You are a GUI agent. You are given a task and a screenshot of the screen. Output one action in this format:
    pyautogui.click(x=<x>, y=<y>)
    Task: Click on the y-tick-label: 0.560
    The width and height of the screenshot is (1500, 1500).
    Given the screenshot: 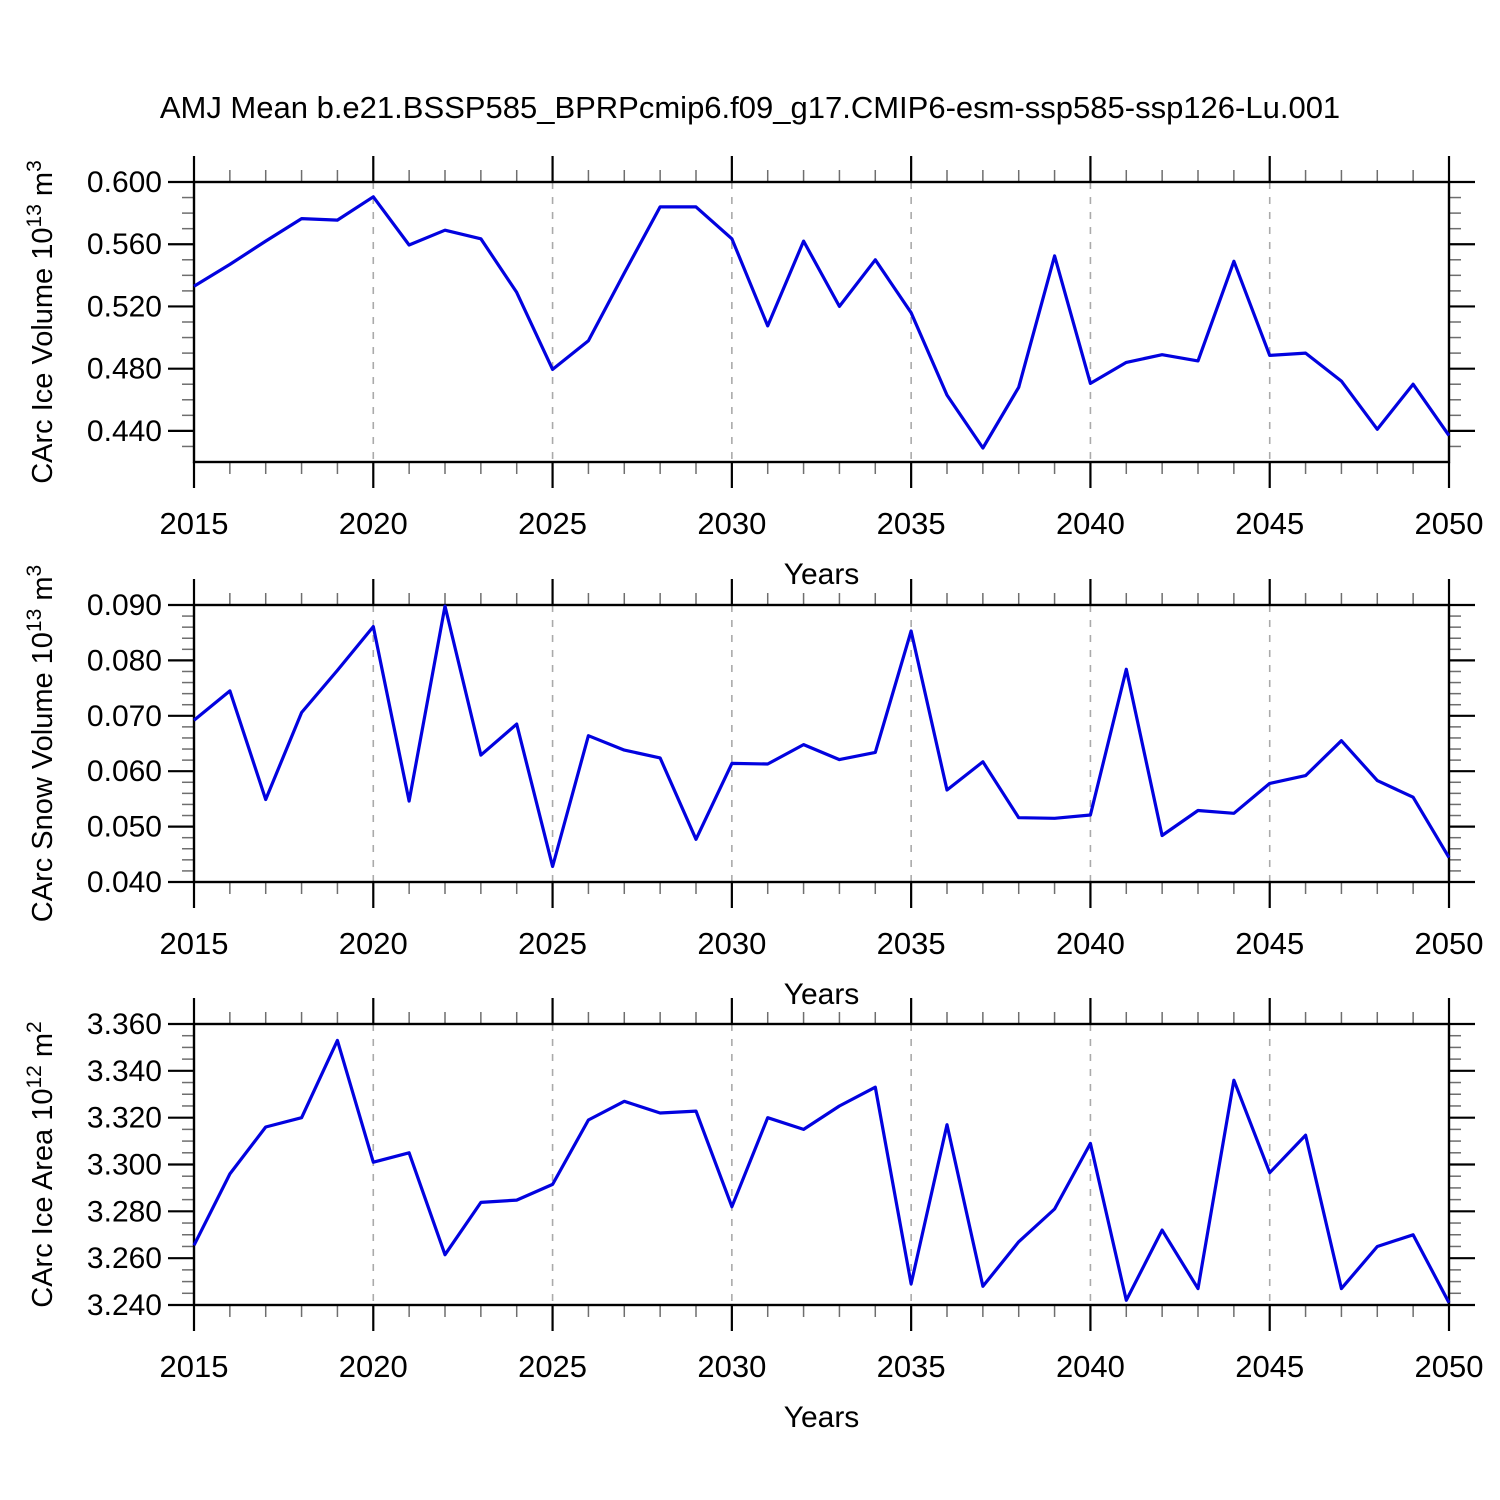 What is the action you would take?
    pyautogui.click(x=124, y=244)
    